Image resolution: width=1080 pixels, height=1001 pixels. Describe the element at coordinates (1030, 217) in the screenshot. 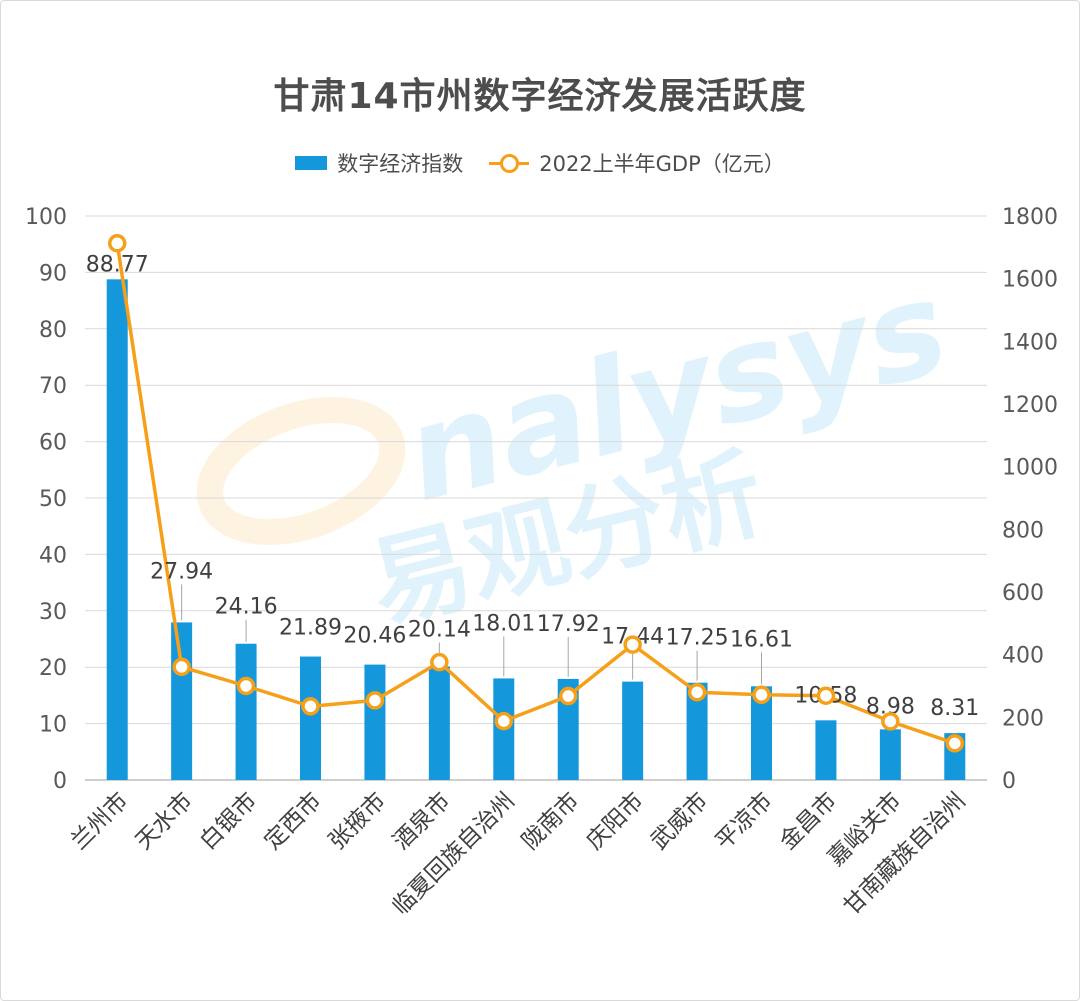

I see `y-right-tick-label: 1800` at that location.